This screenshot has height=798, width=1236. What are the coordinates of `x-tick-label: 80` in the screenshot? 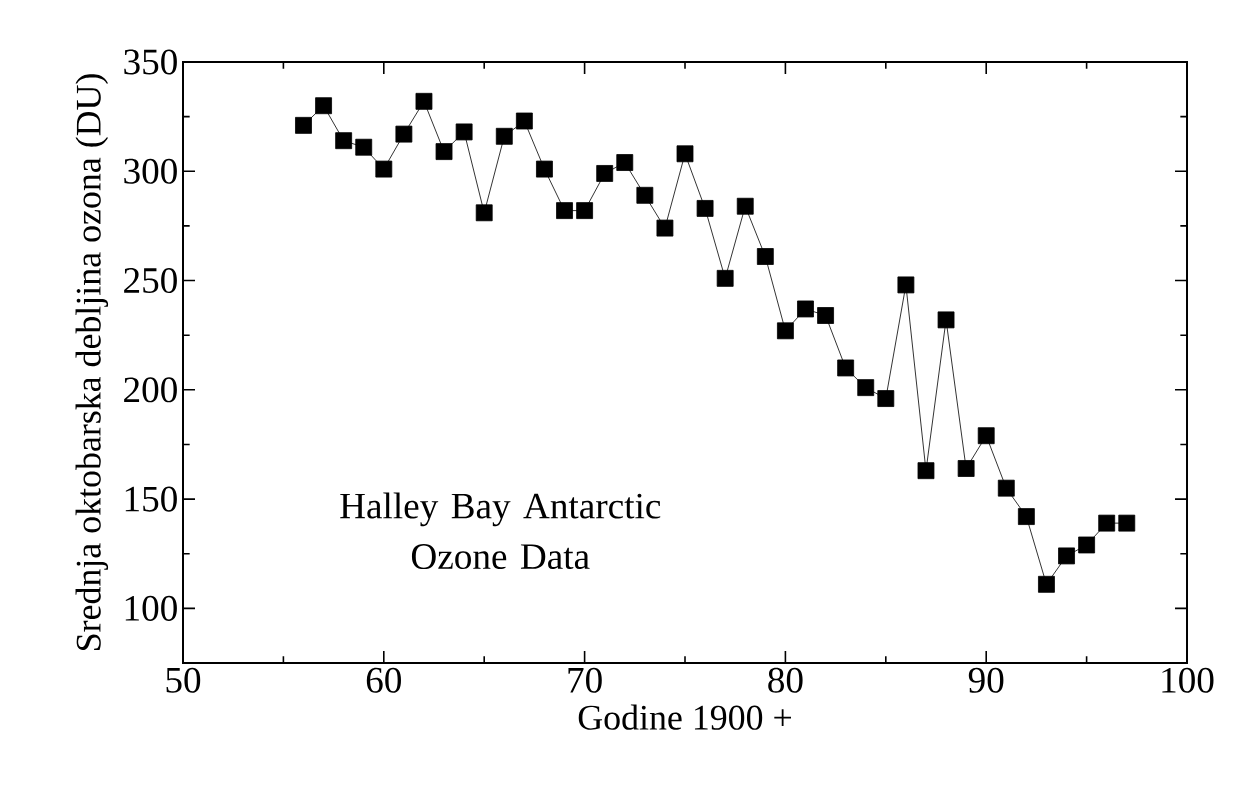 It's located at (785, 680).